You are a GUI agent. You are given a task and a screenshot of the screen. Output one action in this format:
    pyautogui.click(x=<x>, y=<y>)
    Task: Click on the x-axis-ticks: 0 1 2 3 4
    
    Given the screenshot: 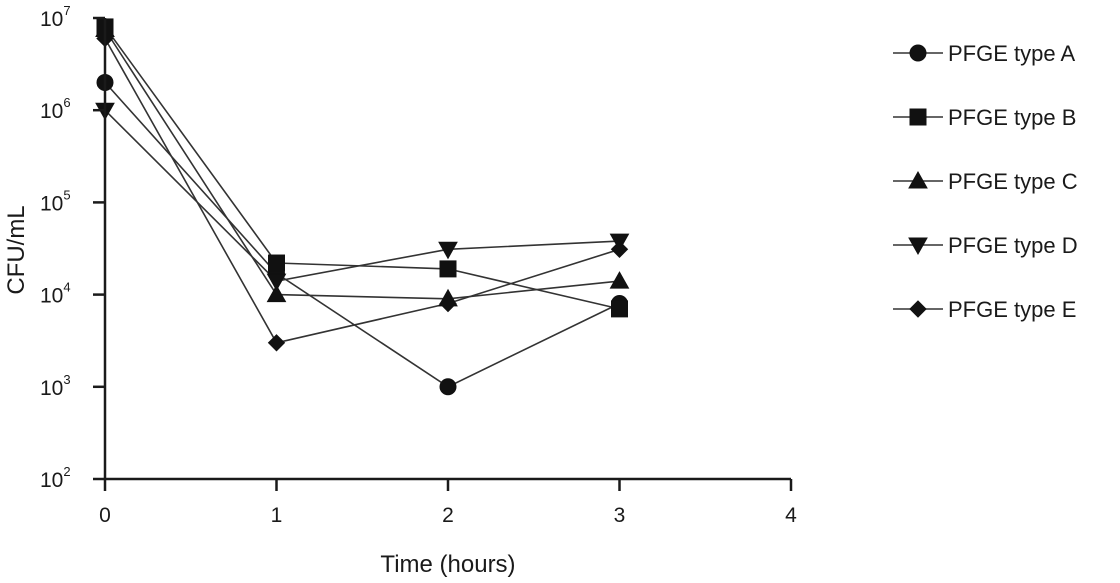 What is the action you would take?
    pyautogui.click(x=448, y=503)
    